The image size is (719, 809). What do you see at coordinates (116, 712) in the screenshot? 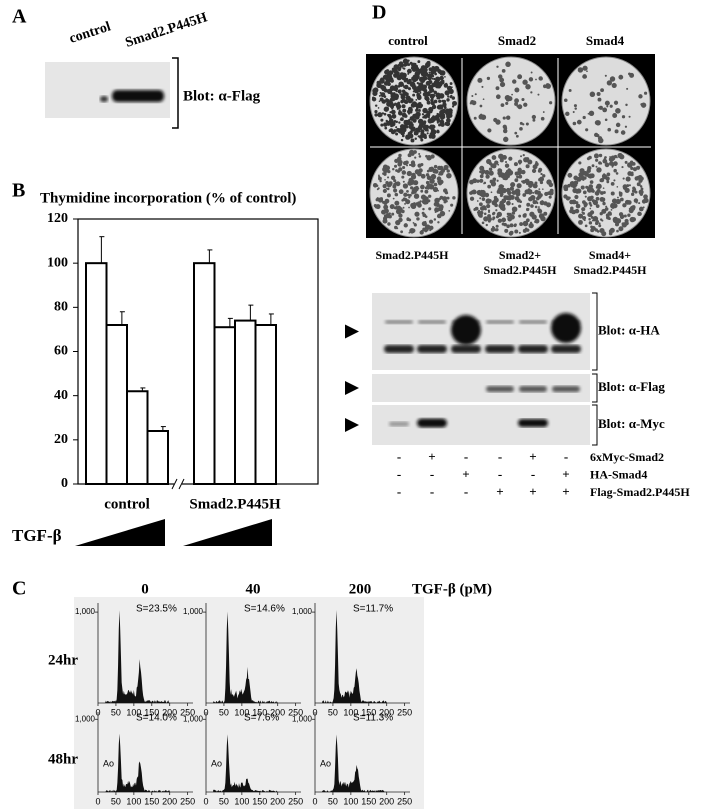
I see `x-tick-label: 50` at bounding box center [116, 712].